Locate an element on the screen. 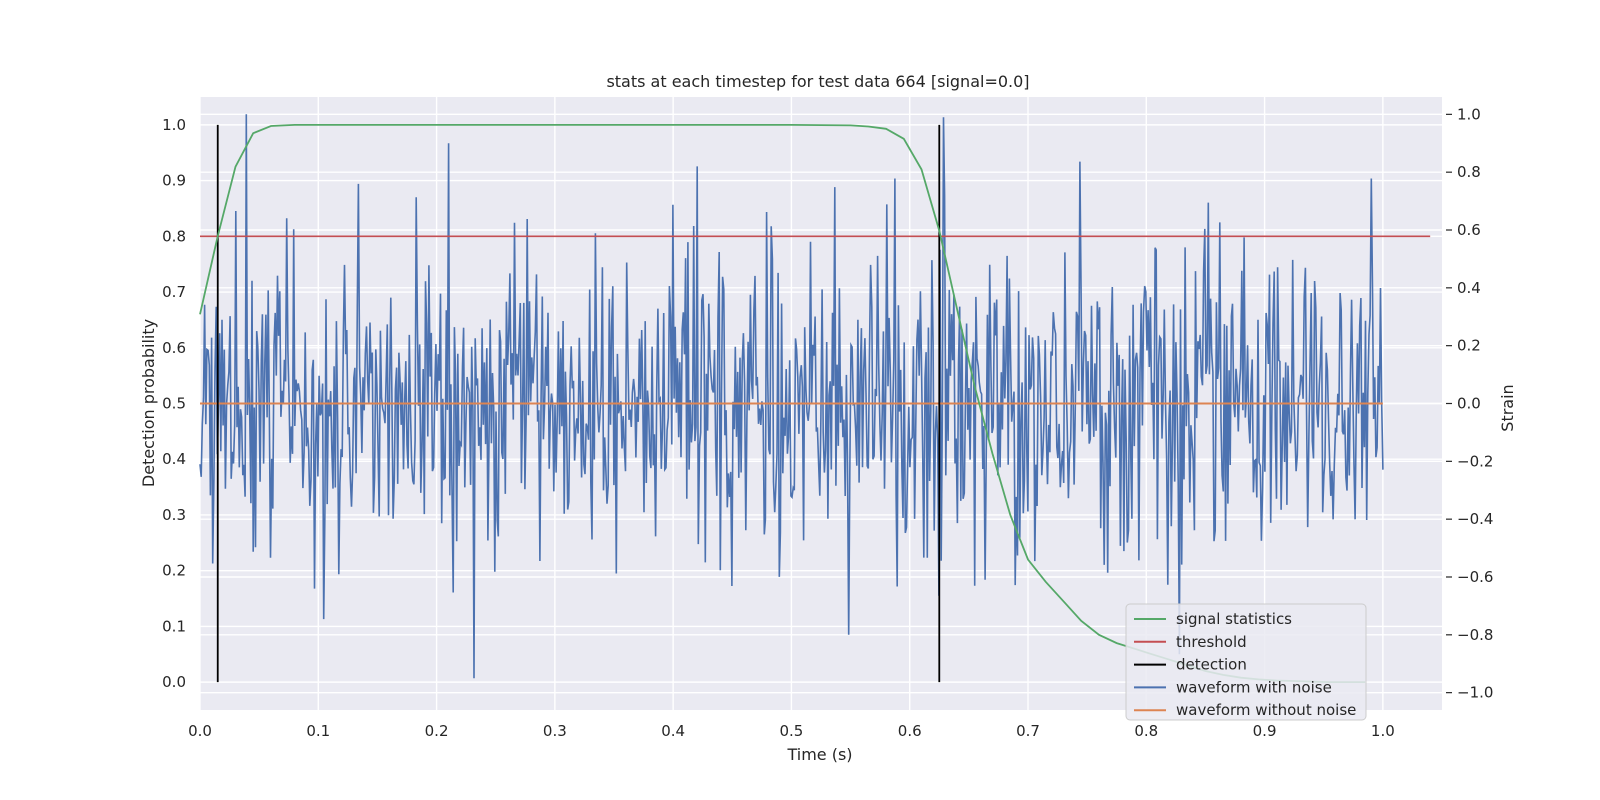 The width and height of the screenshot is (1600, 800). x-tick-label: 0.8 is located at coordinates (1146, 731).